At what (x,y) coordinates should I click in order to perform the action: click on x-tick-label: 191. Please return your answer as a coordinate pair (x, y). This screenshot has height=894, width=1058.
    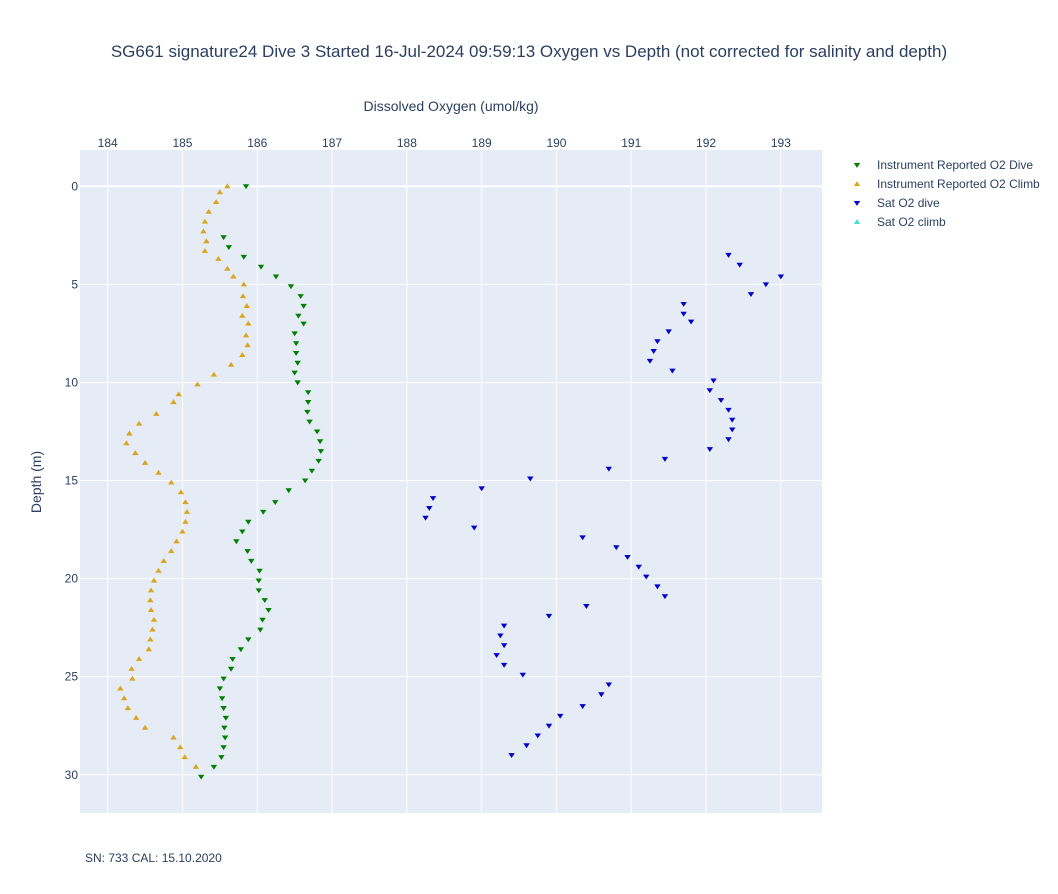
    Looking at the image, I should click on (631, 143).